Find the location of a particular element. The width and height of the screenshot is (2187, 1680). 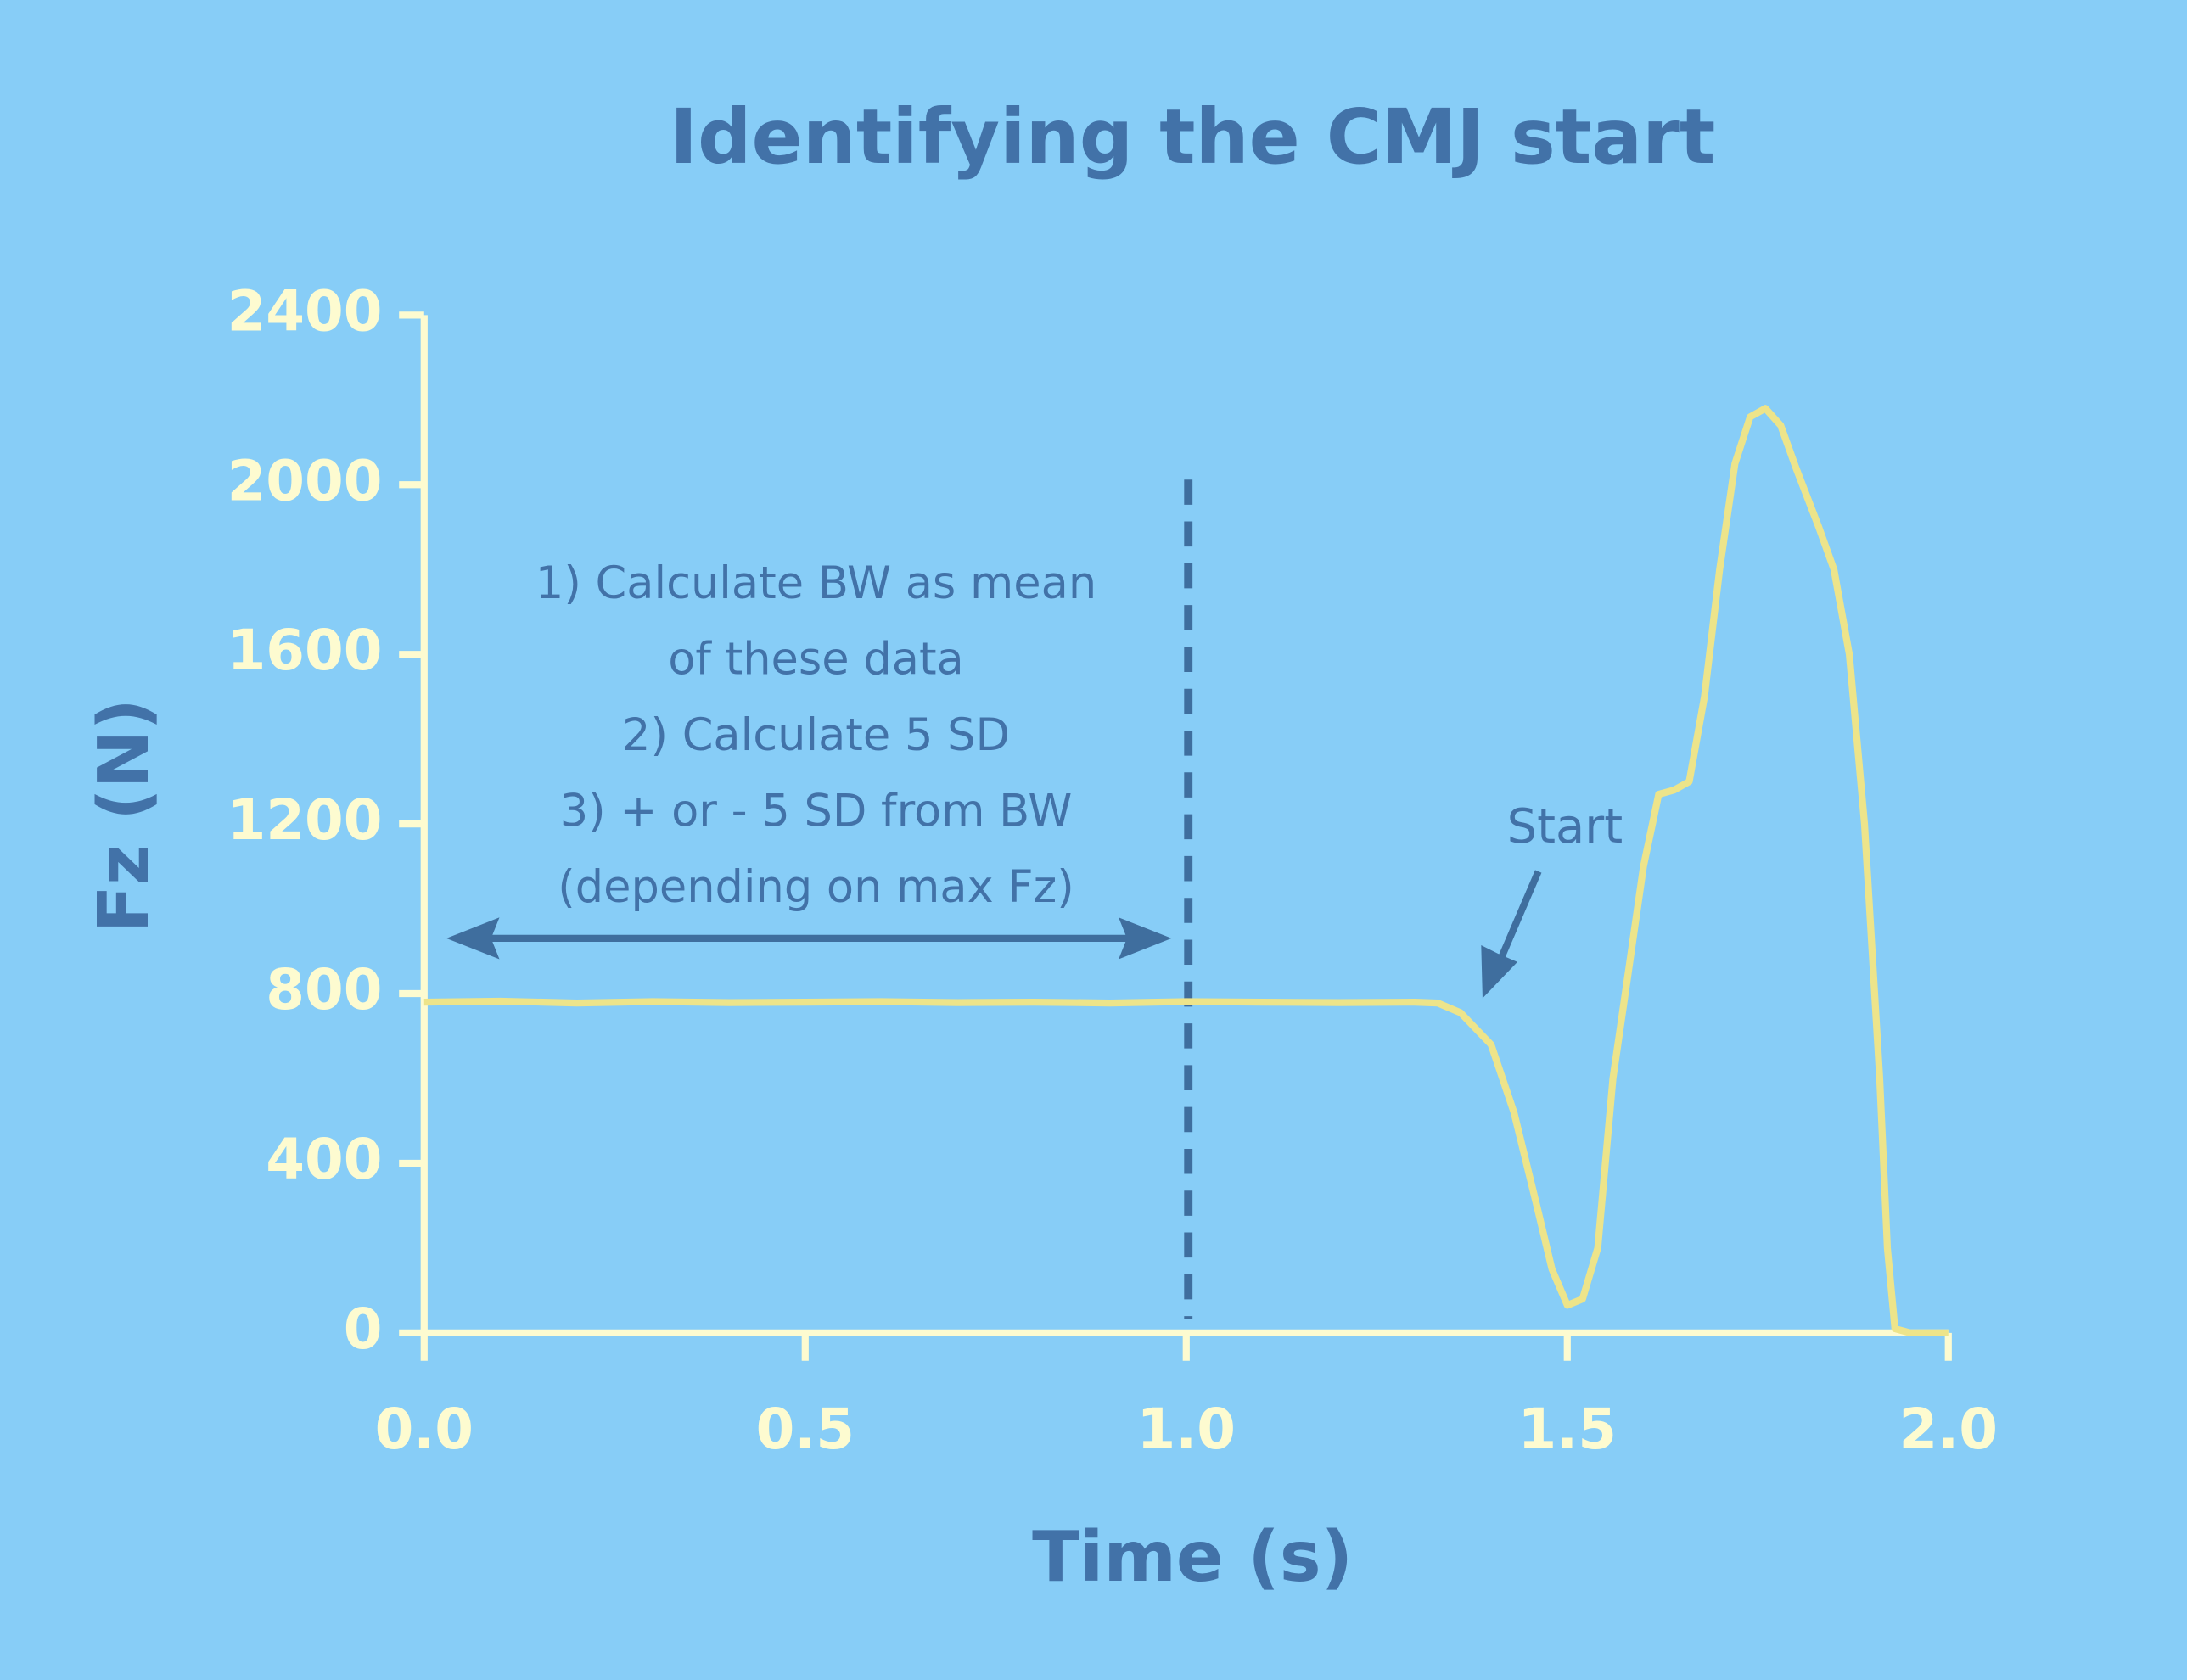

y-tick-label: 400 is located at coordinates (324, 1160).